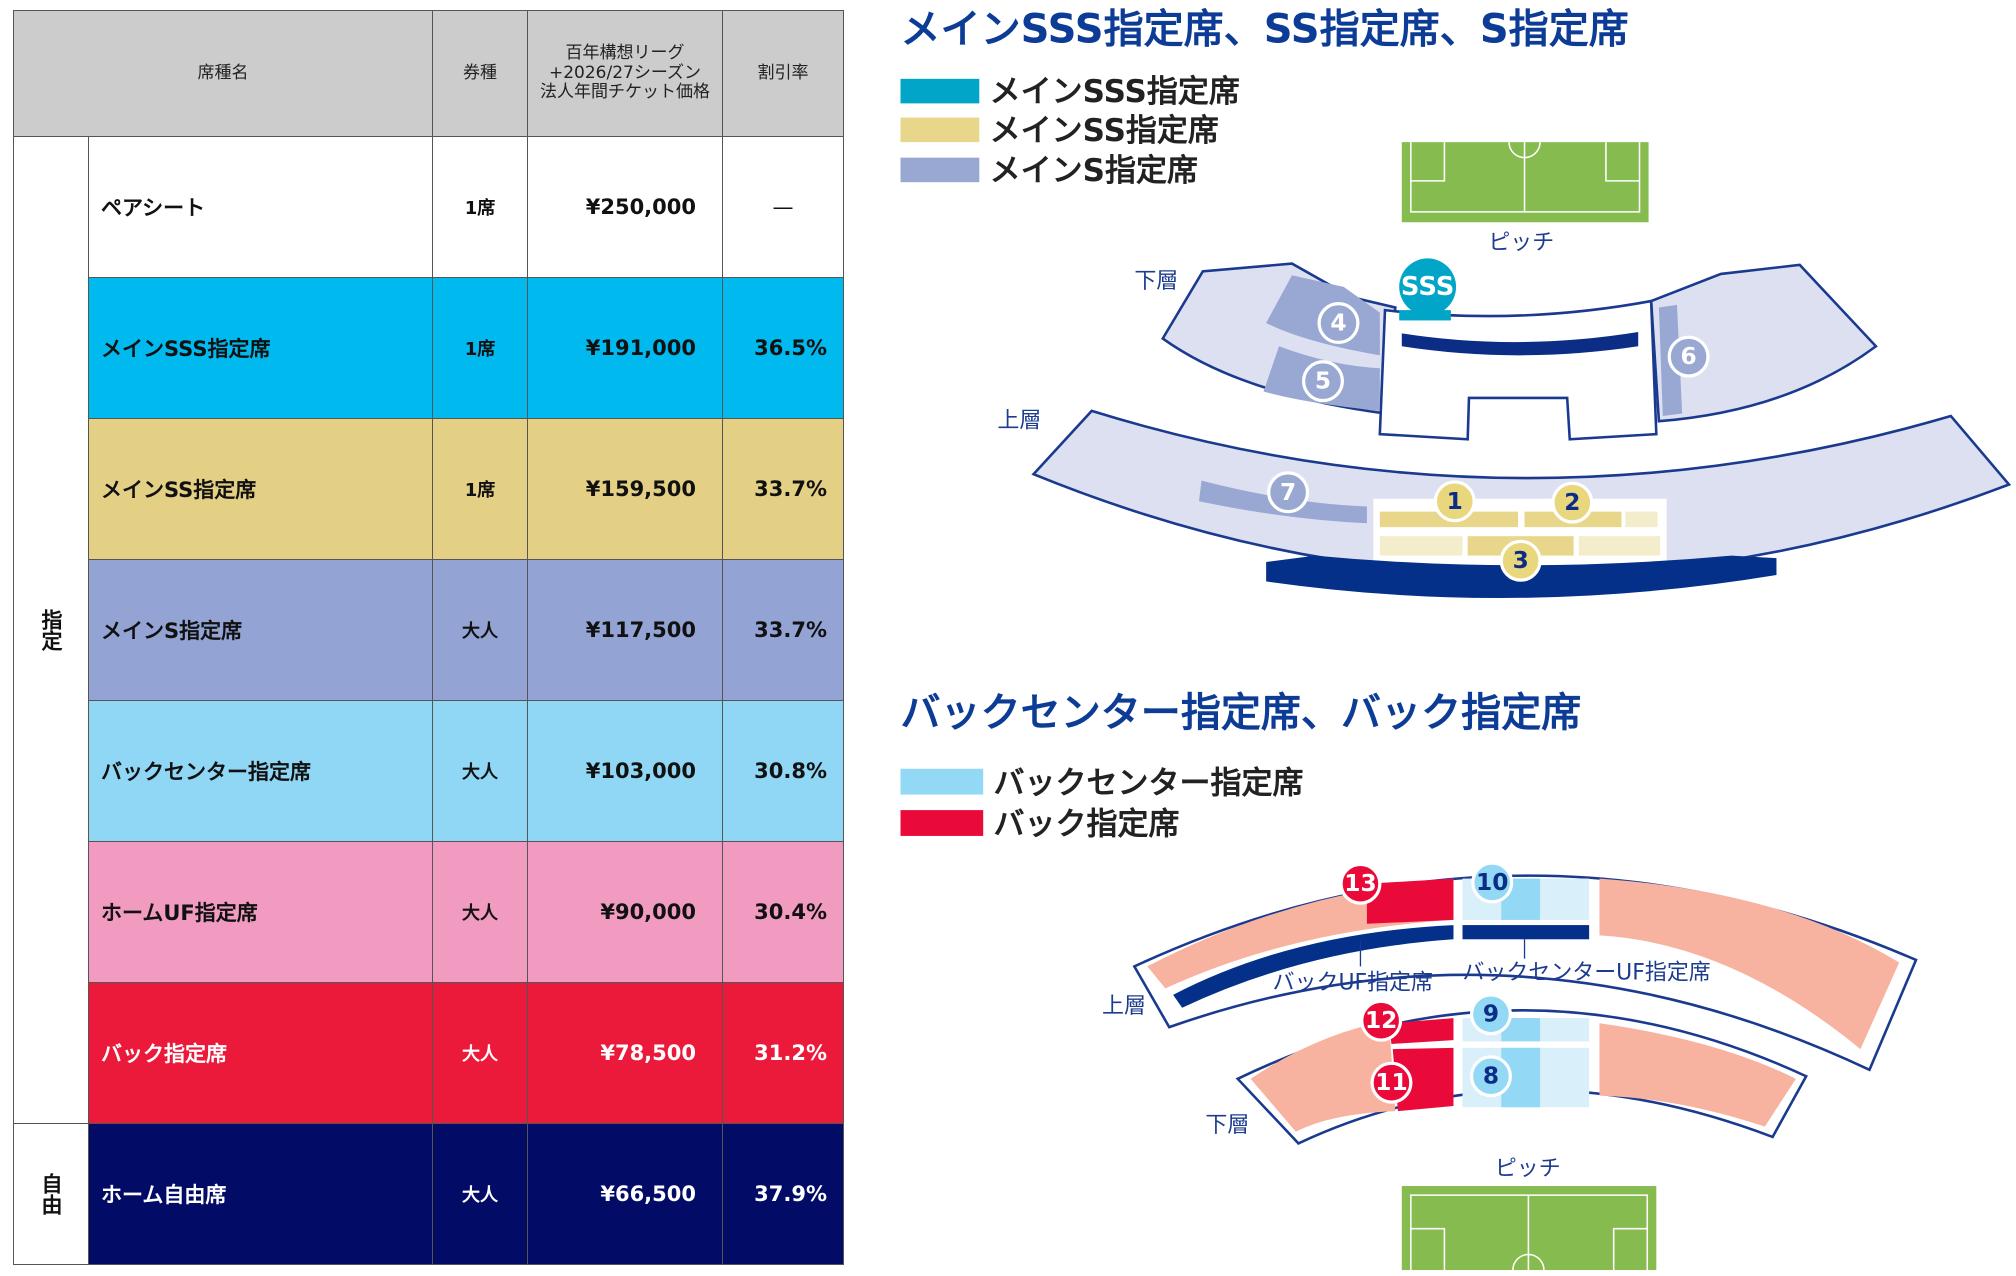 The width and height of the screenshot is (2016, 1276). Describe the element at coordinates (625, 207) in the screenshot. I see `price: ¥250,000` at that location.